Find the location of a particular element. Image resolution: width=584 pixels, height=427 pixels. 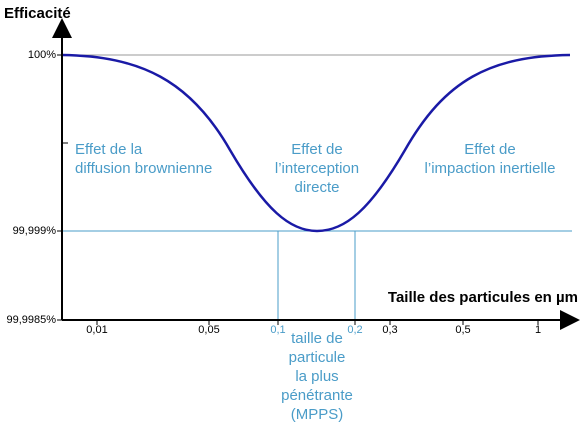

x-tick-label: 0,3 is located at coordinates (389, 330).